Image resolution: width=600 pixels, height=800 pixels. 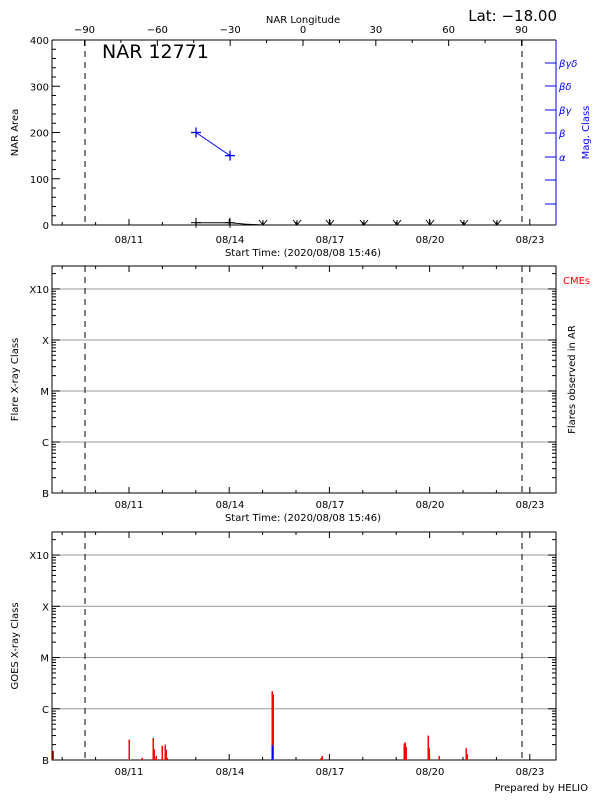 I want to click on y-axis-label: GOES X-ray Class, so click(x=15, y=645).